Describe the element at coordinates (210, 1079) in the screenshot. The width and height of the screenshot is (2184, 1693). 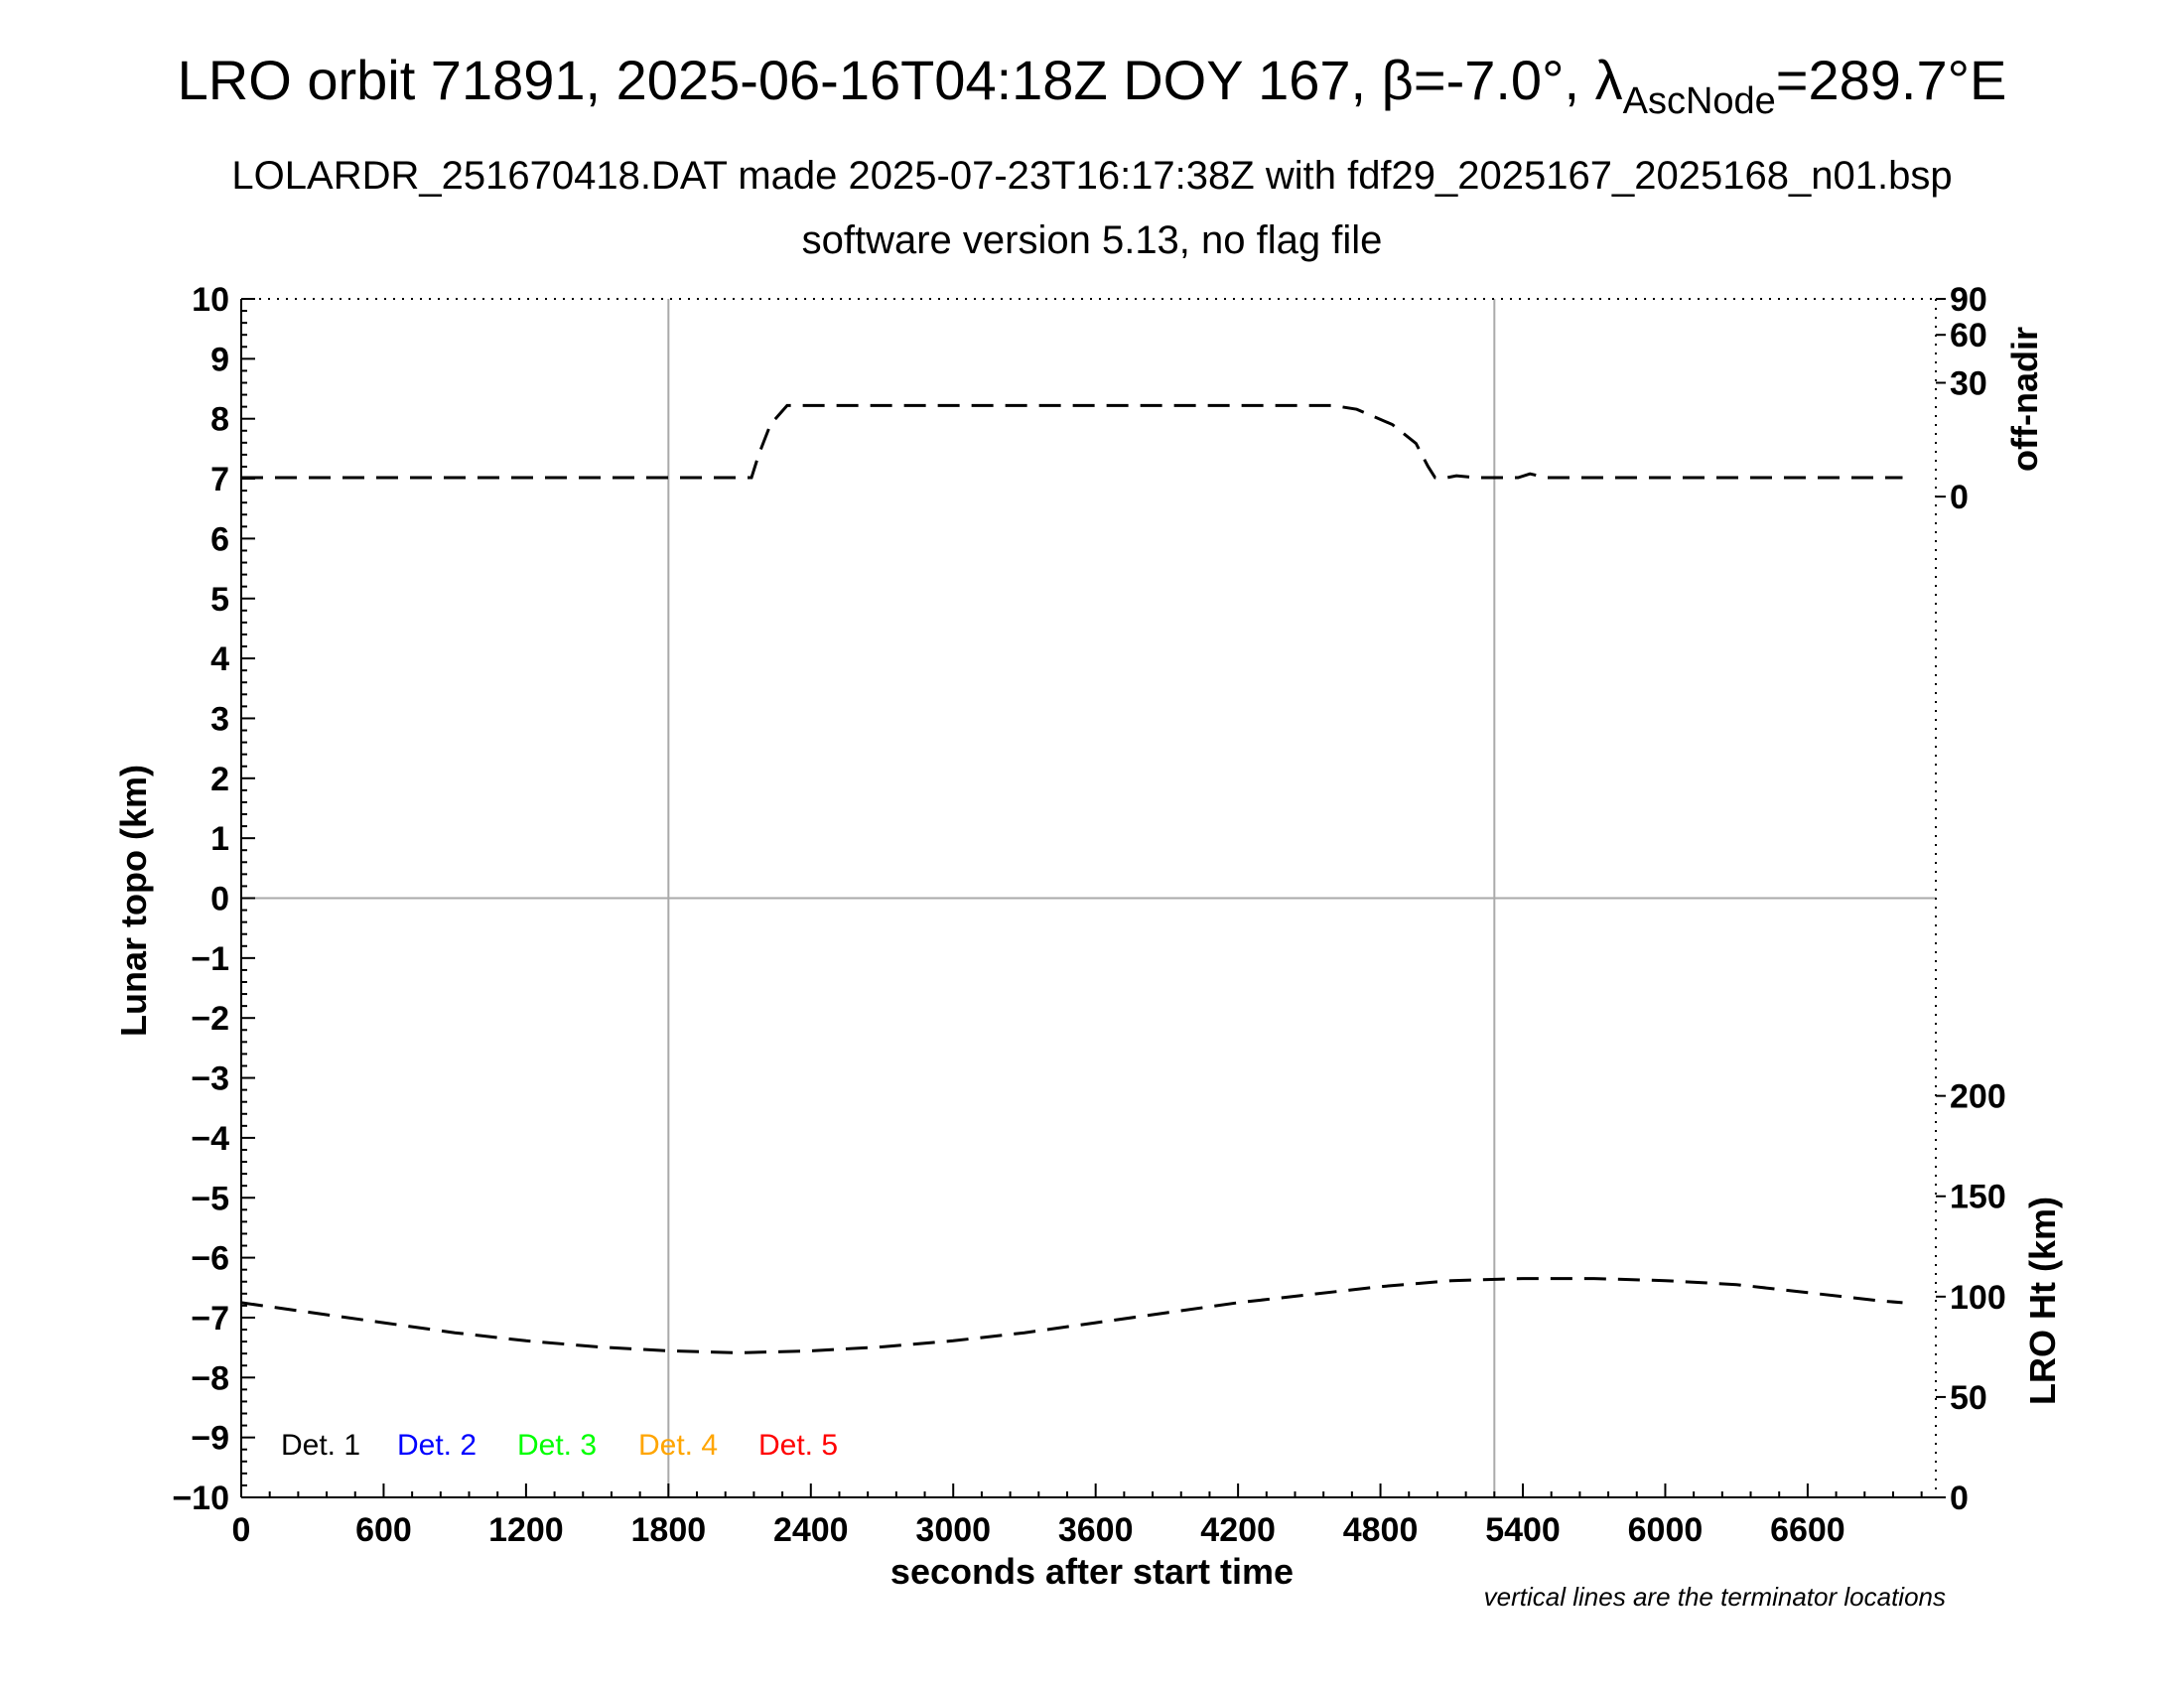
I see `y-tick-label: −3` at that location.